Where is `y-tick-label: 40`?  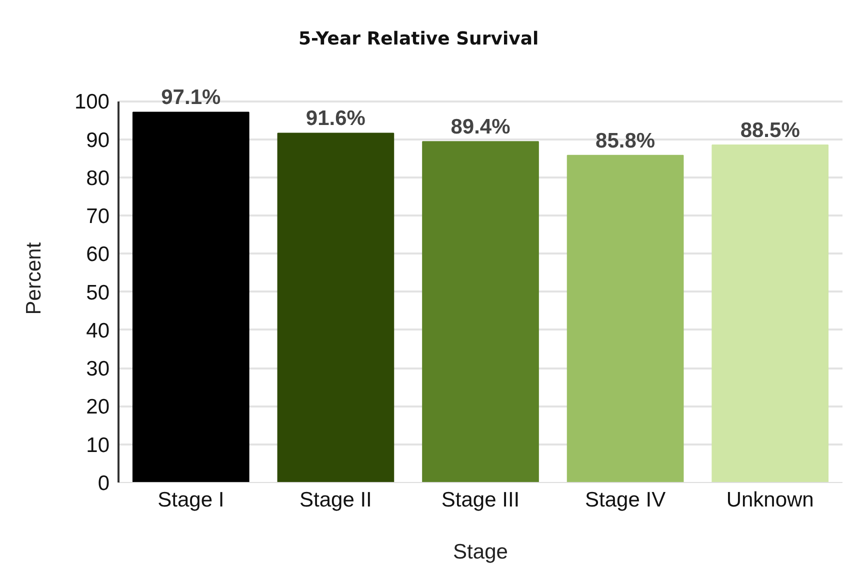 y-tick-label: 40 is located at coordinates (98, 330).